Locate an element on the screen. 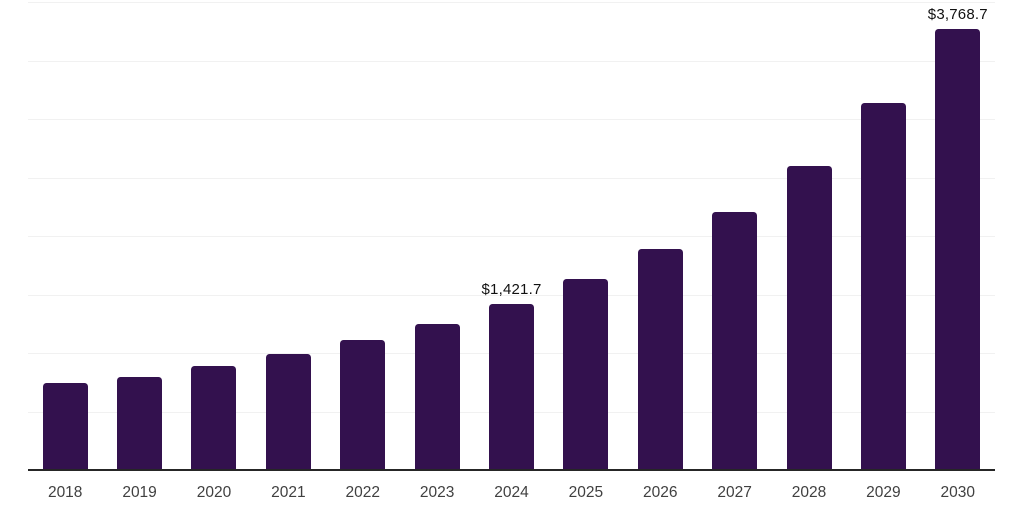 Image resolution: width=1024 pixels, height=512 pixels. value-label-2030: $3,768.7 is located at coordinates (957, 15).